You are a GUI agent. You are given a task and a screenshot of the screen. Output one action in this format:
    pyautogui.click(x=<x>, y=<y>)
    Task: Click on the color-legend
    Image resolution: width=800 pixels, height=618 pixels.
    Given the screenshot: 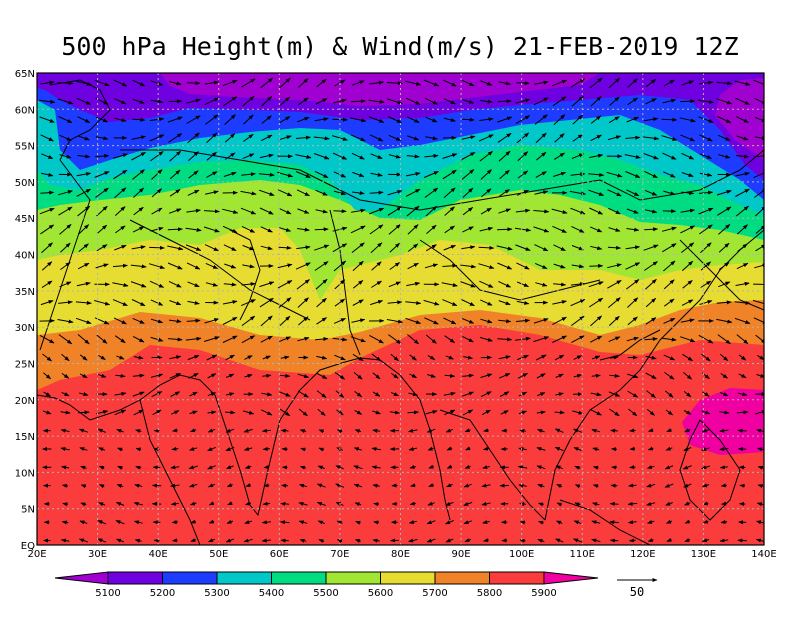 What is the action you would take?
    pyautogui.click(x=326, y=578)
    